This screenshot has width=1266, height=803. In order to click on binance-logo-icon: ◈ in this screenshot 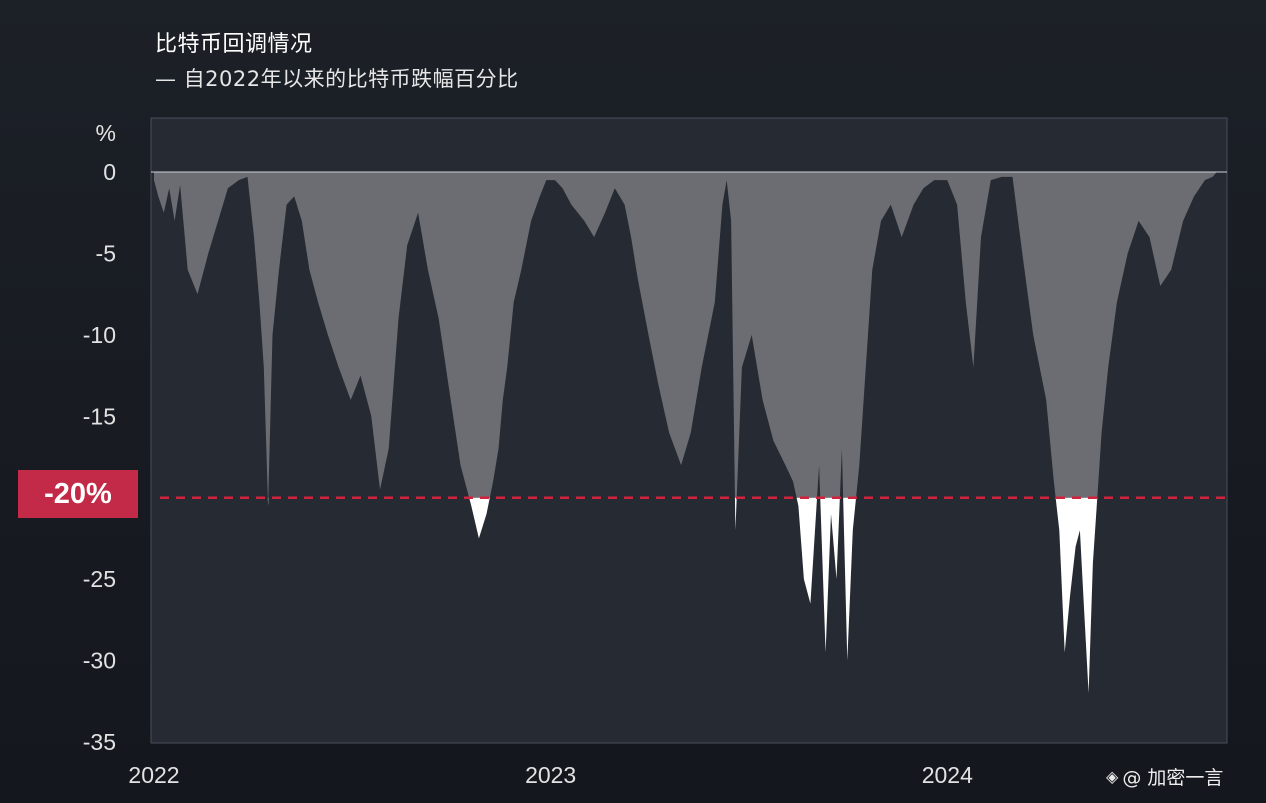, I will do `click(1112, 776)`.